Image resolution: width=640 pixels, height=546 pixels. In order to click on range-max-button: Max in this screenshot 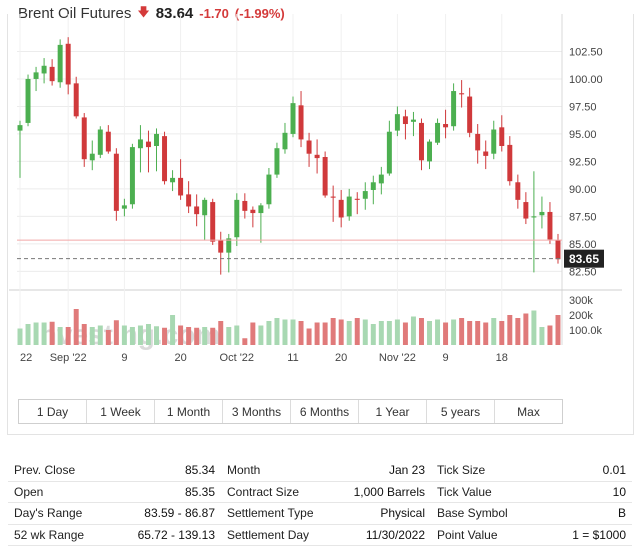, I will do `click(528, 411)`.